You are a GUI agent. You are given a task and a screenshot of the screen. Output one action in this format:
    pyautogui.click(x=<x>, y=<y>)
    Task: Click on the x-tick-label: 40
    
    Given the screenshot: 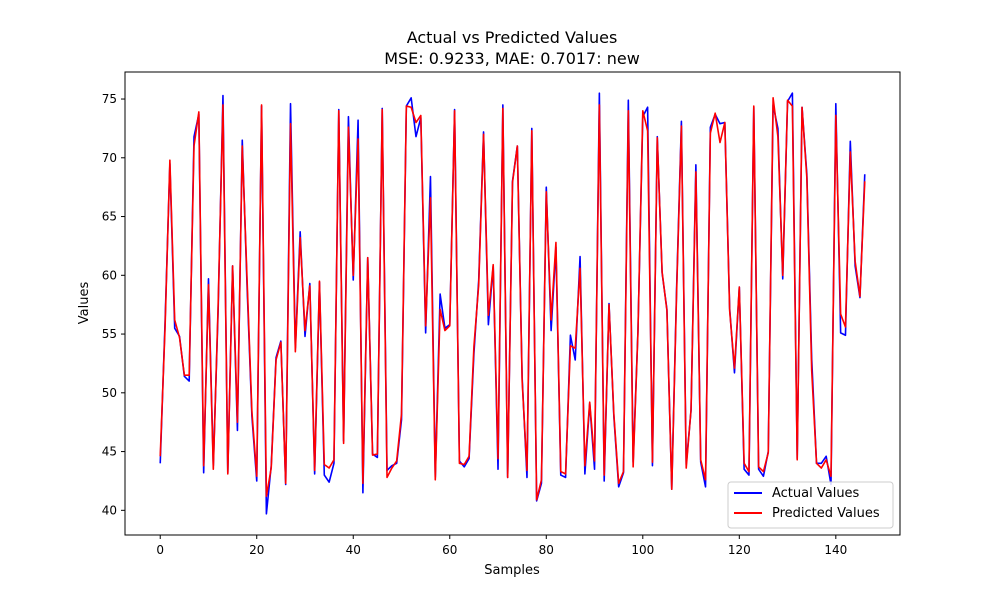 What is the action you would take?
    pyautogui.click(x=353, y=550)
    